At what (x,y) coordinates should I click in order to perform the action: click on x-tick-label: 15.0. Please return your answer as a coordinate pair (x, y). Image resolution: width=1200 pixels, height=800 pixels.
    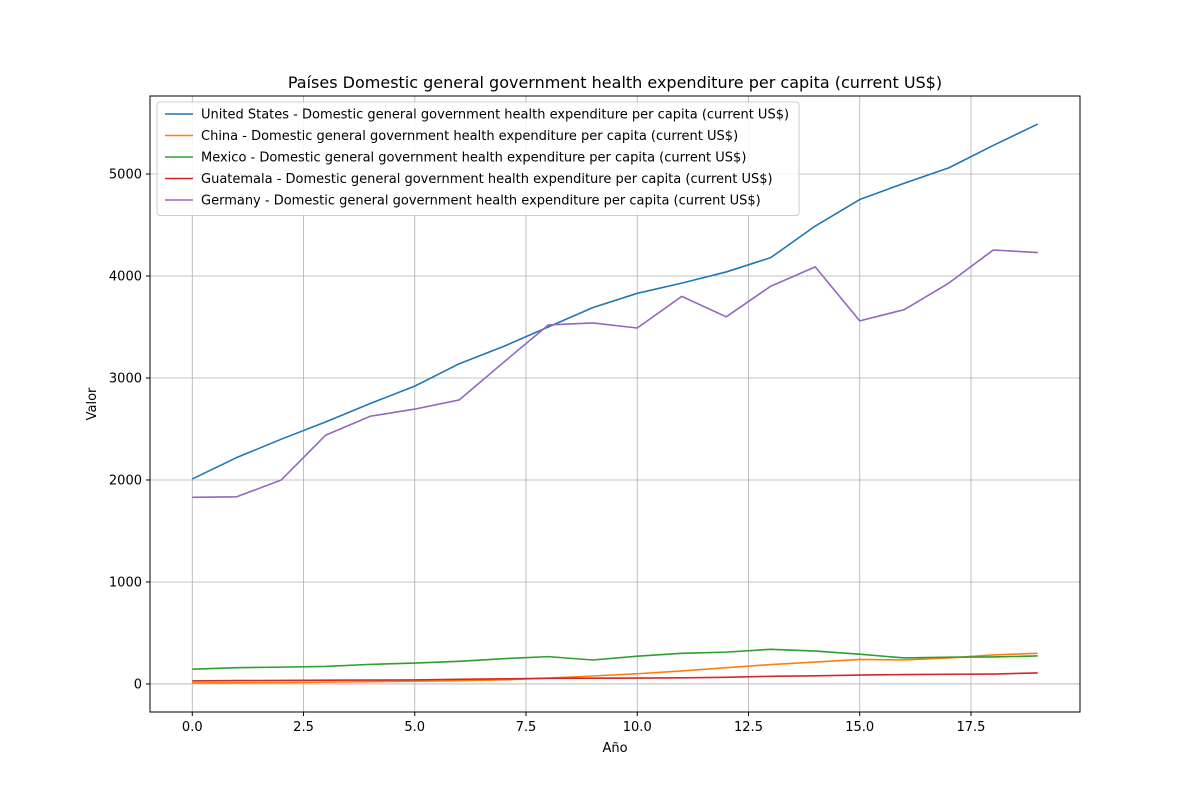
    Looking at the image, I should click on (859, 727).